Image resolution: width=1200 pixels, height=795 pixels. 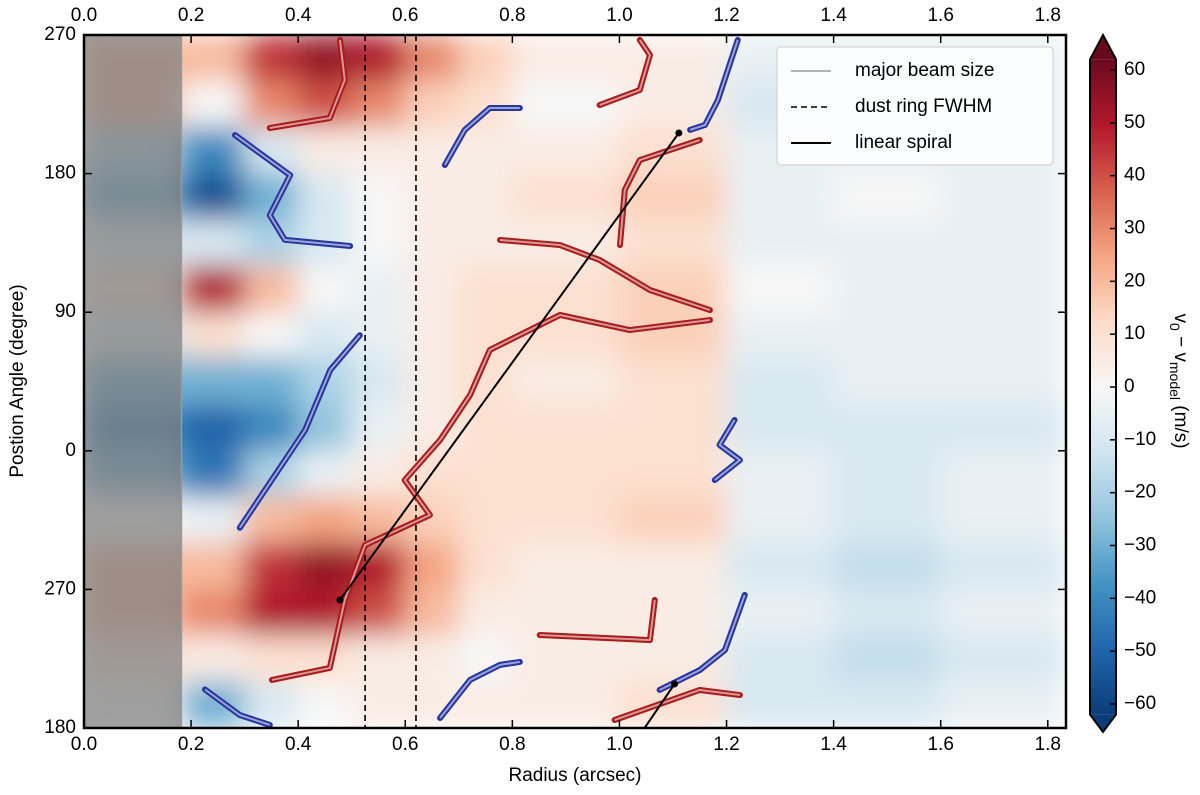 I want to click on colorbar-tick-label: 40, so click(x=1134, y=175).